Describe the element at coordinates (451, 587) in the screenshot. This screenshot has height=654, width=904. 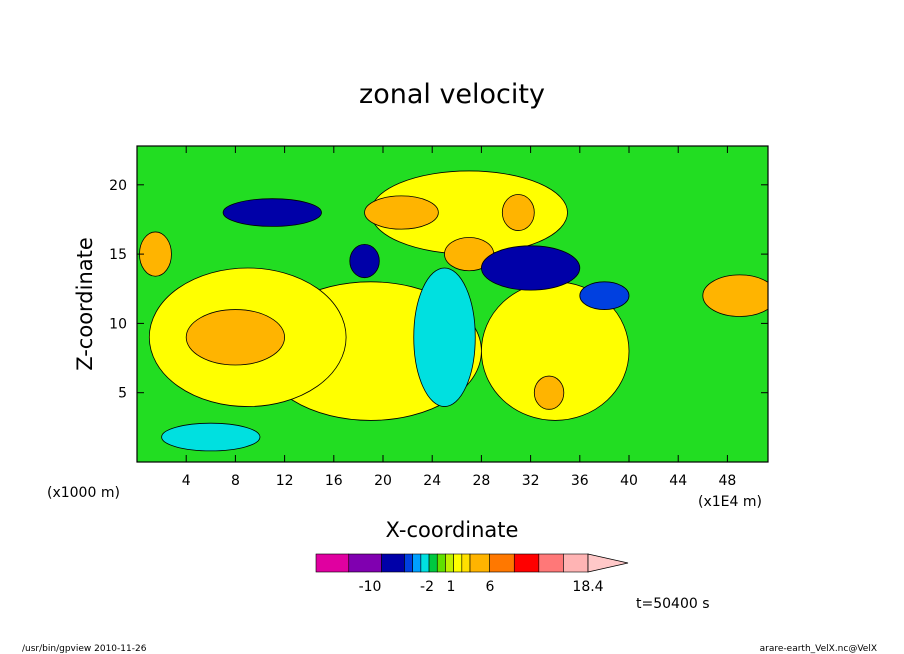
I see `colorbar-label: 1` at that location.